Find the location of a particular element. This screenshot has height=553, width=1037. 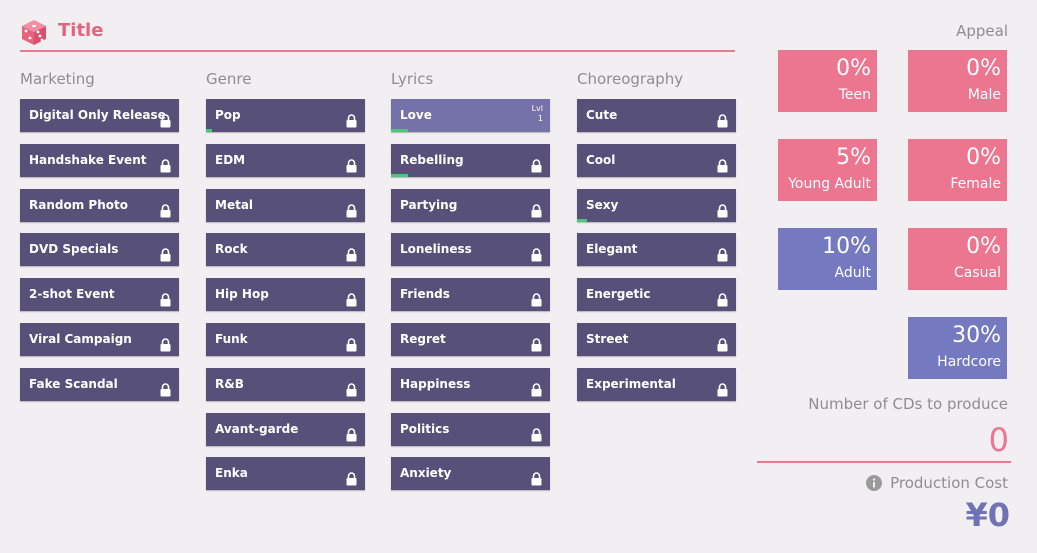

option-choreography: Cool is located at coordinates (656, 160).